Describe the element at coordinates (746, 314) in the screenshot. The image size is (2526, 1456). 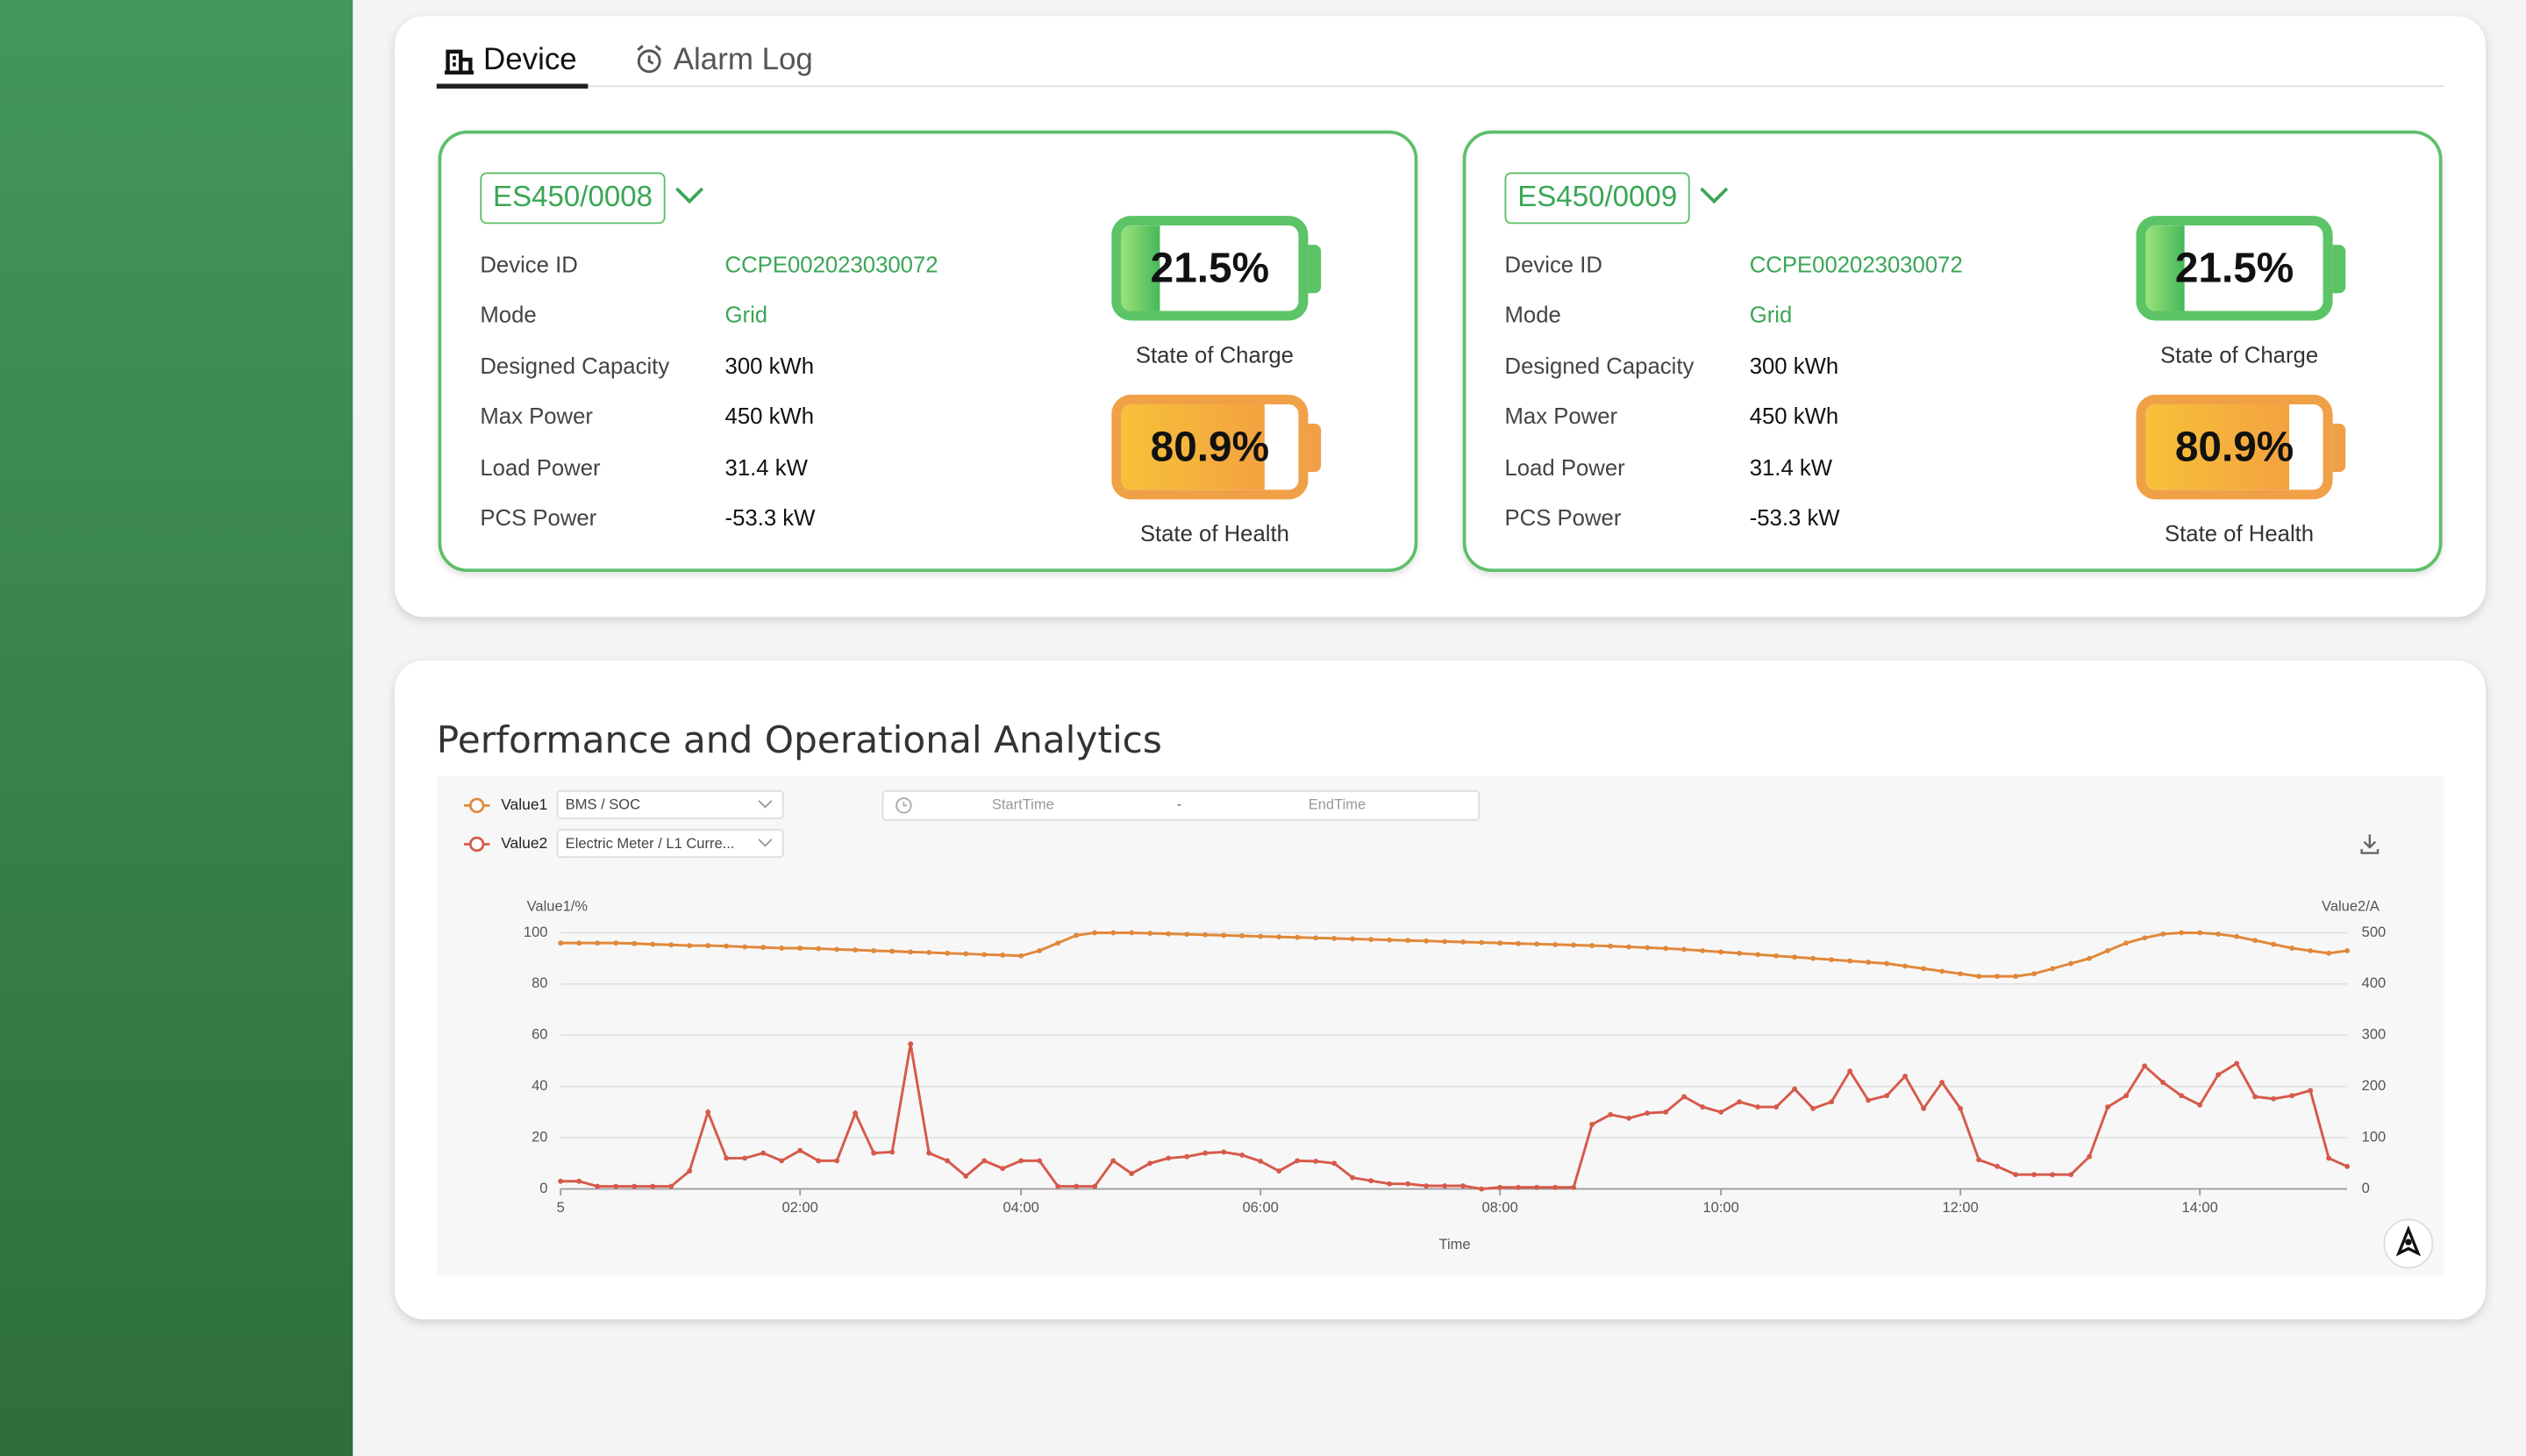
I see `field-value: Grid` at that location.